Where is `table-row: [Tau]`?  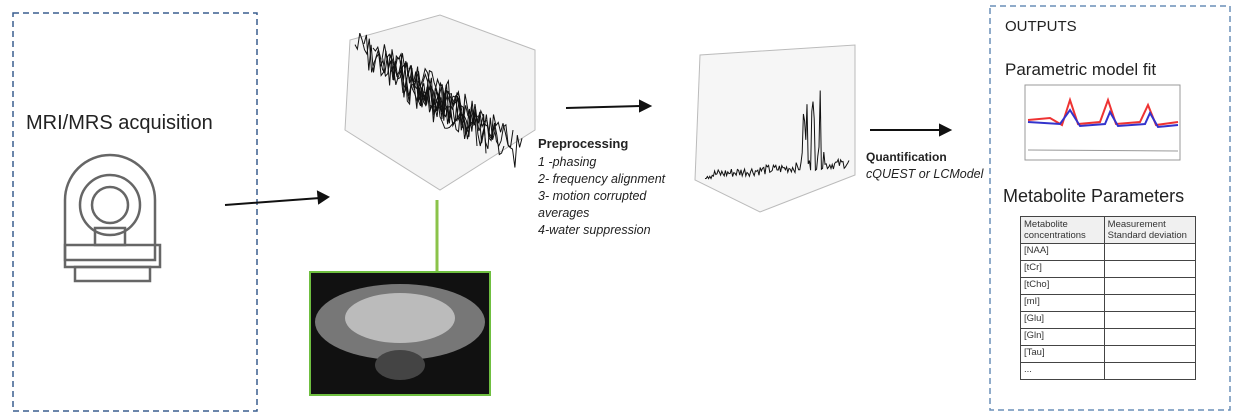 table-row: [Tau] is located at coordinates (1108, 354).